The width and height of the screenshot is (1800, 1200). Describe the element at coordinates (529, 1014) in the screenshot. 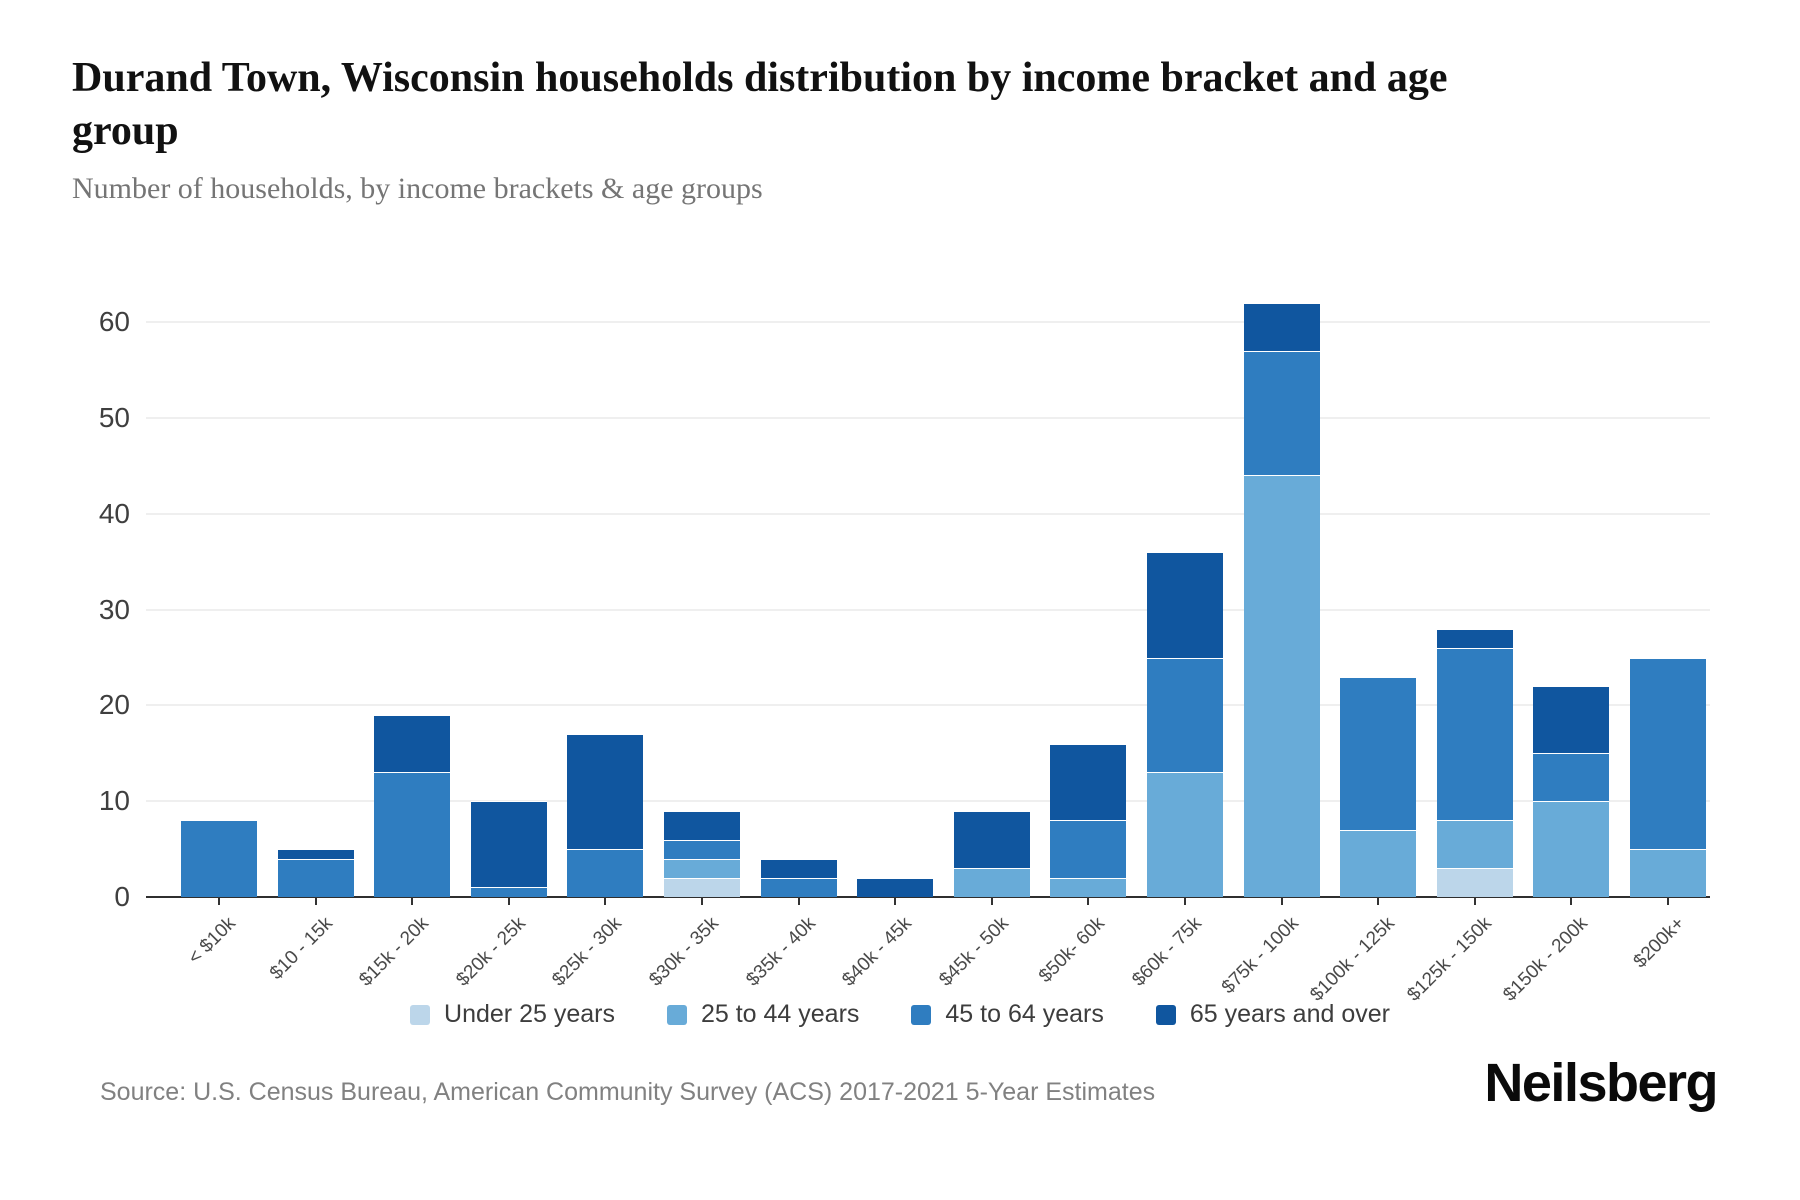

I see `legend-label: Under 25 years` at that location.